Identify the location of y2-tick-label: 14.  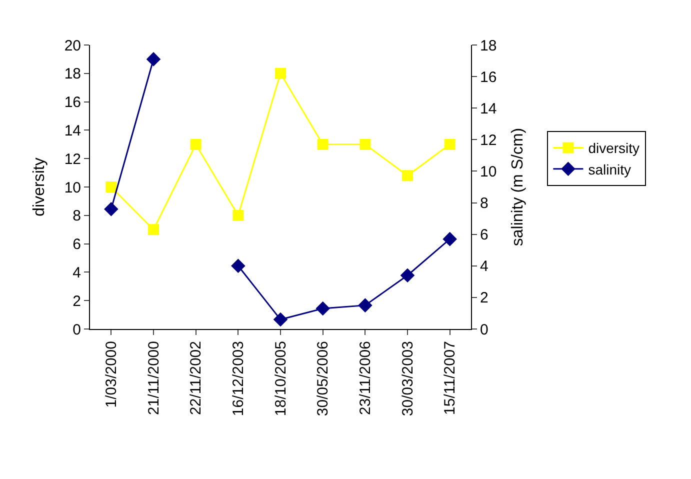
(488, 109).